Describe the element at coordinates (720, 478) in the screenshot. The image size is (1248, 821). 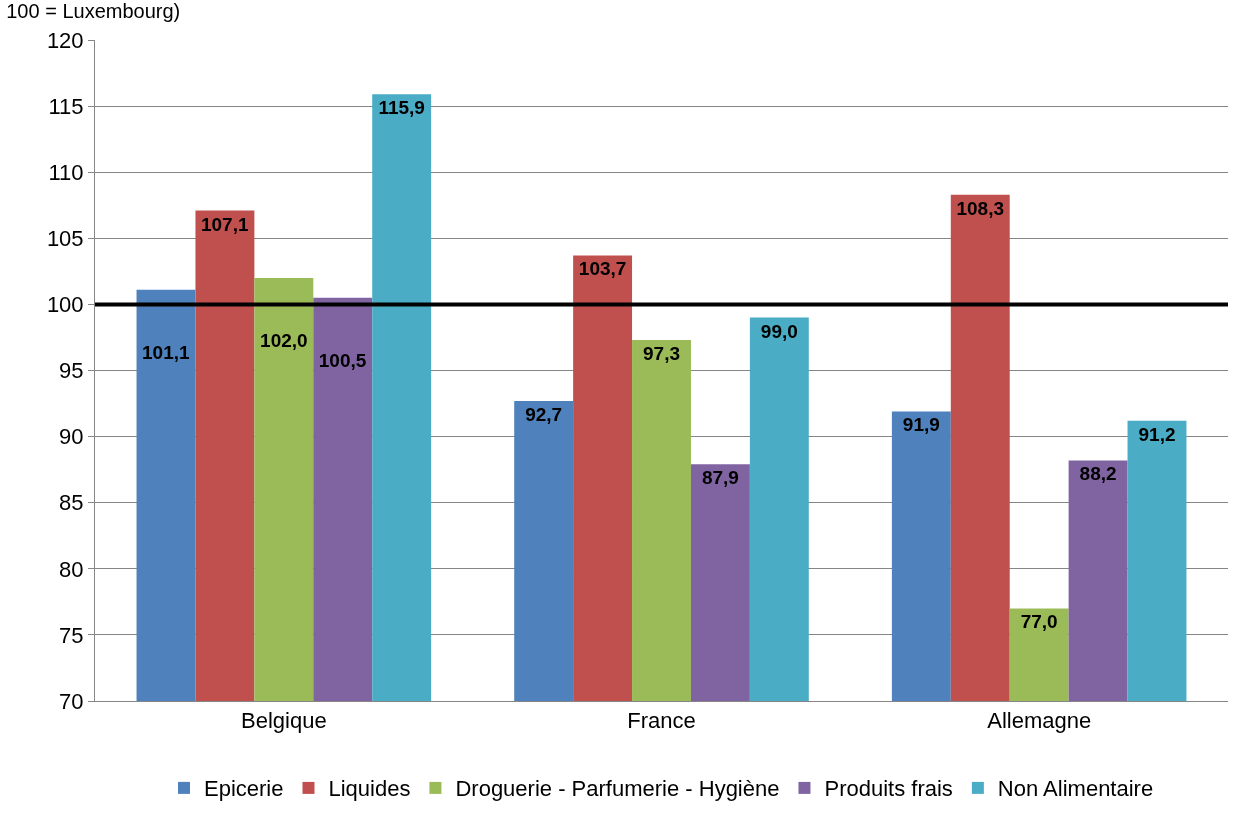
I see `data-label: 87,9` at that location.